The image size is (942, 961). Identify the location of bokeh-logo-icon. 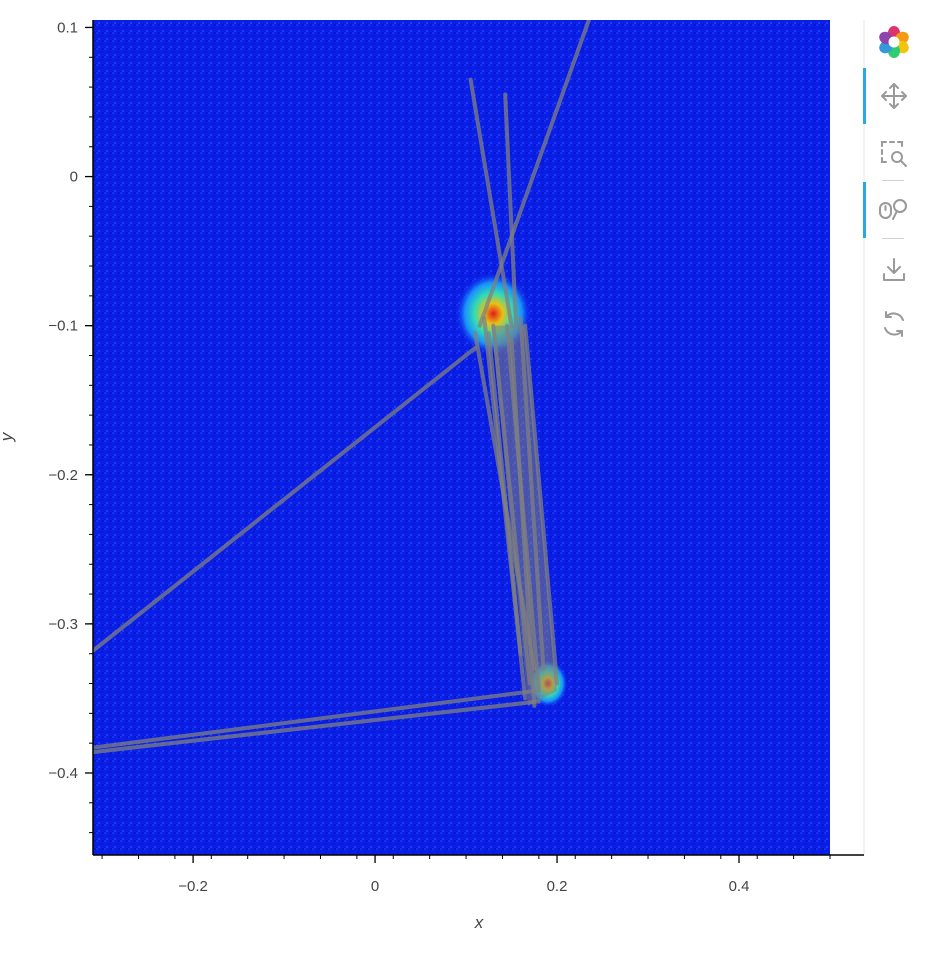
(894, 42).